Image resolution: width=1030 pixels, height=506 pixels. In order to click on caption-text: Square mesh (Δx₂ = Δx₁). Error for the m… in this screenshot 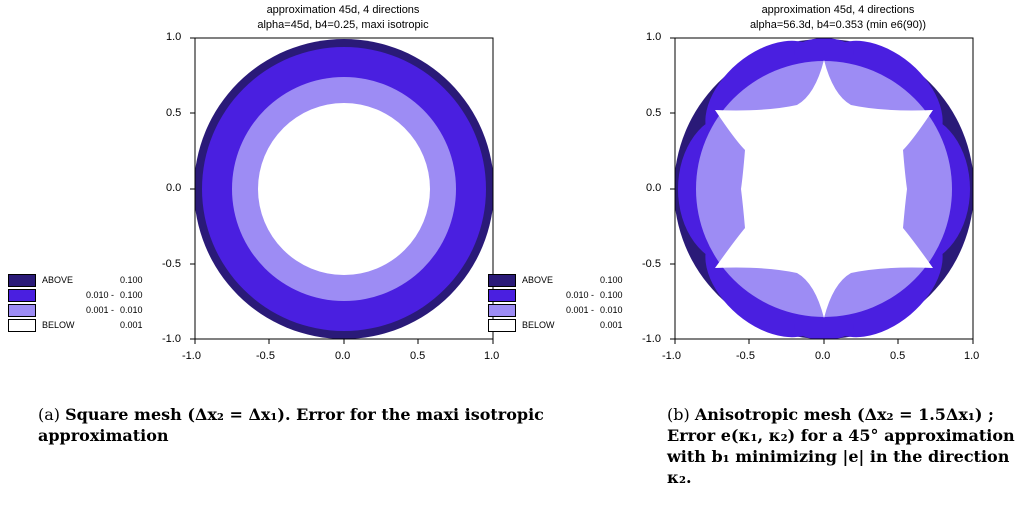, I will do `click(291, 425)`.